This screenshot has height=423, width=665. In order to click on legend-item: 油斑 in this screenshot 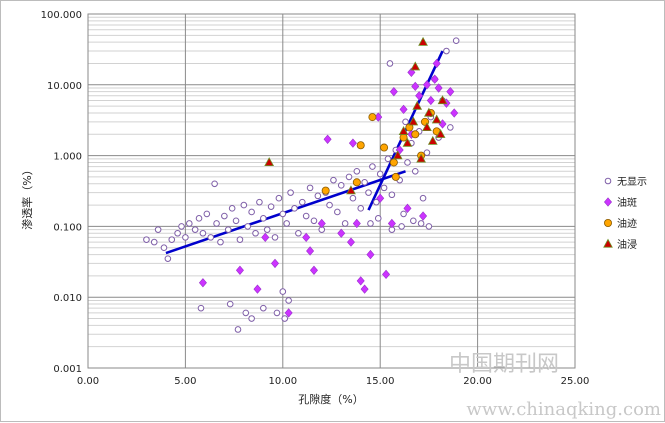, I will do `click(620, 202)`.